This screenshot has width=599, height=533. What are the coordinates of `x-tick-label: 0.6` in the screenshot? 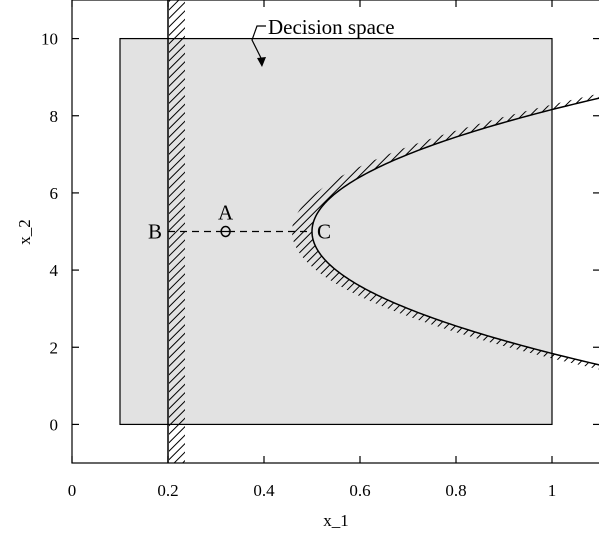 It's located at (359, 490).